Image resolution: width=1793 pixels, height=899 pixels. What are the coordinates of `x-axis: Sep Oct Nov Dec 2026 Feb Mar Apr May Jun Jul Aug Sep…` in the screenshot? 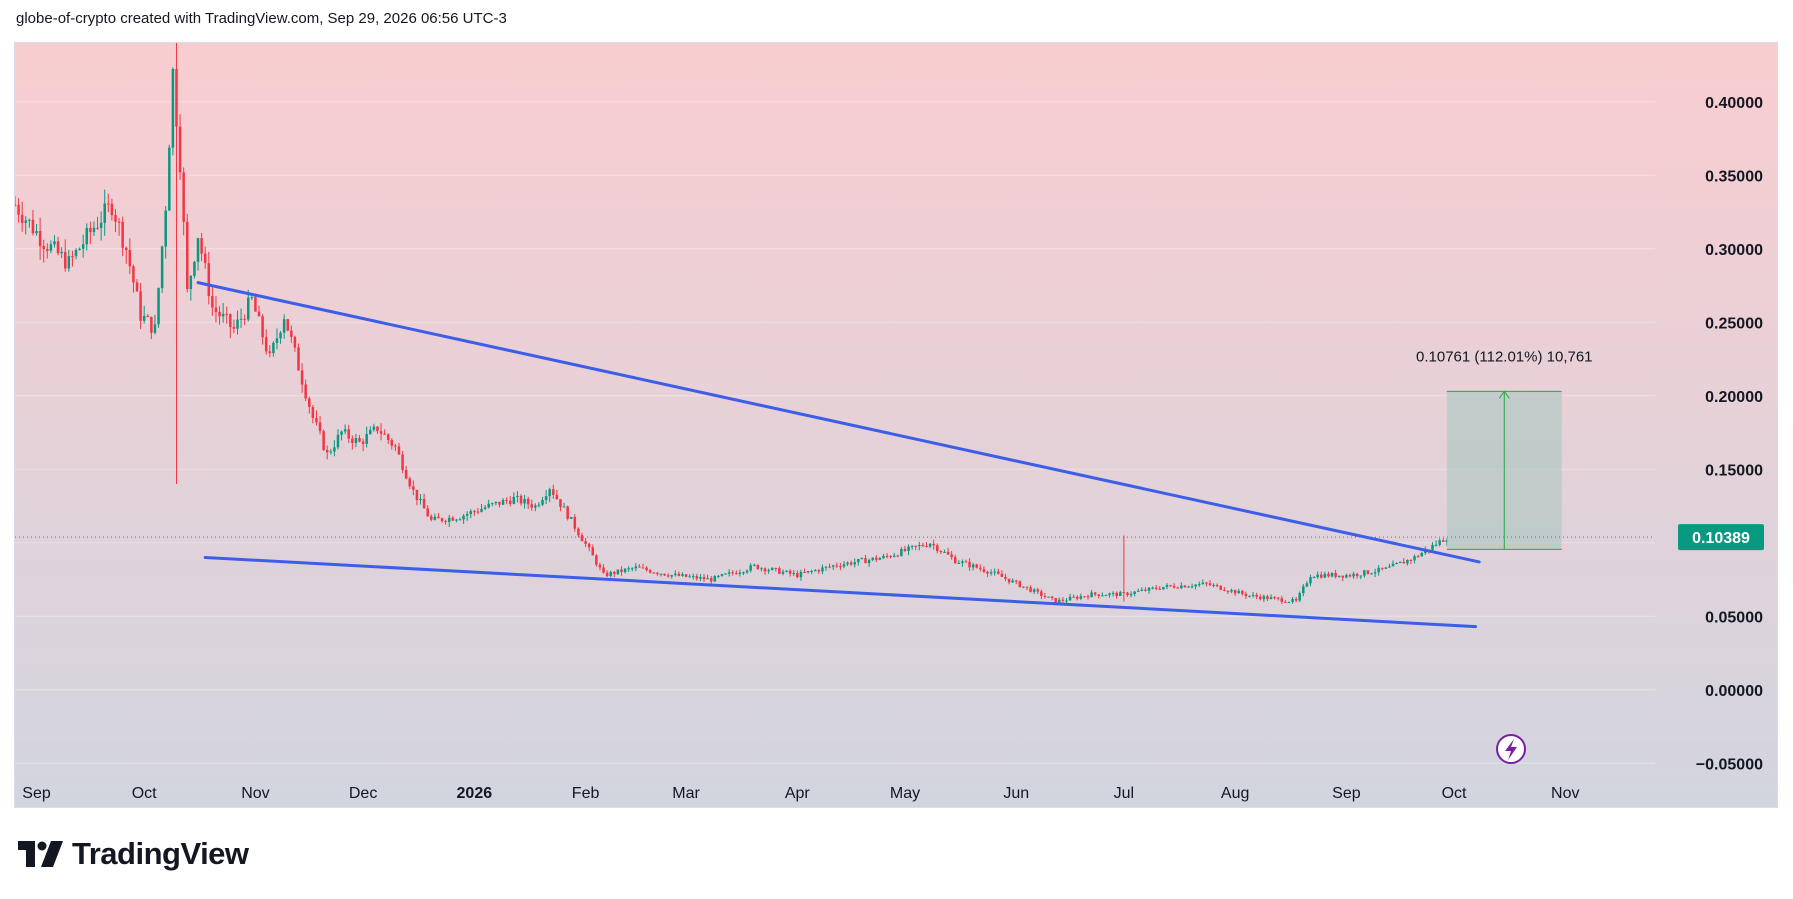 It's located at (800, 793).